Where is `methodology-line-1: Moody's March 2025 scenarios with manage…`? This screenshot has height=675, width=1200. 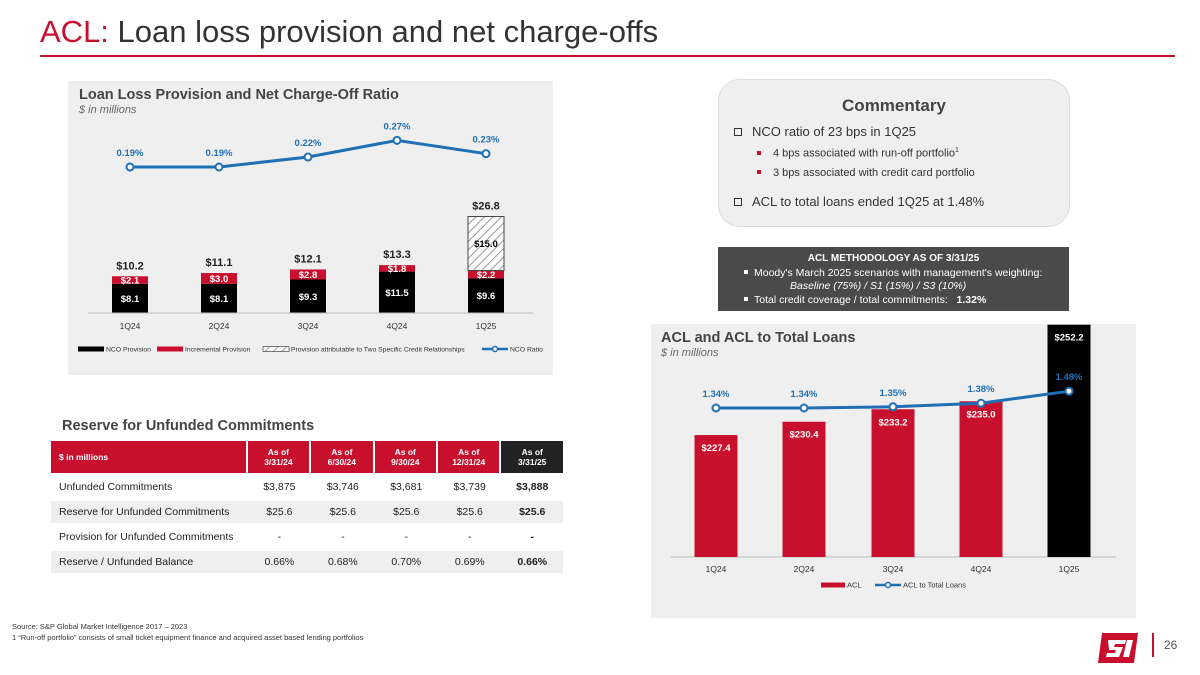 methodology-line-1: Moody's March 2025 scenarios with manage… is located at coordinates (893, 273).